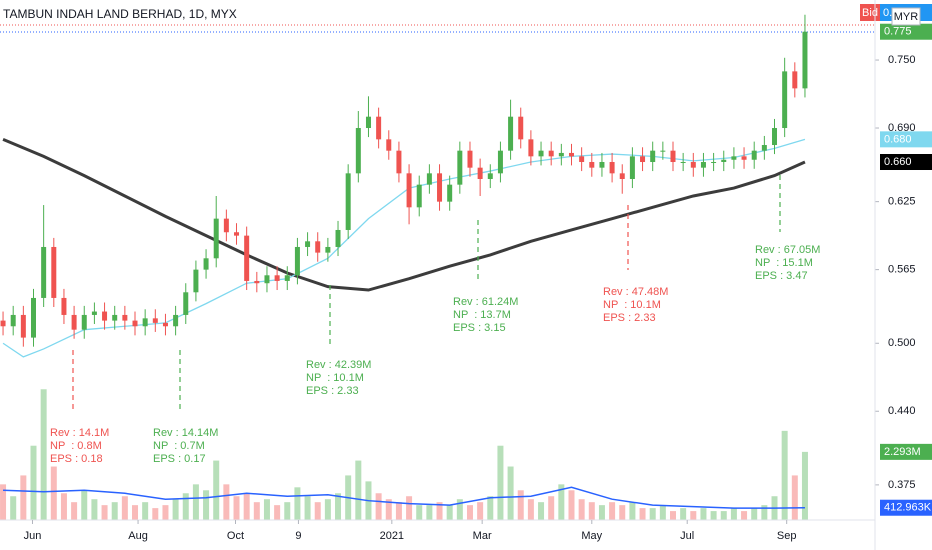 Image resolution: width=932 pixels, height=550 pixels. I want to click on earnings-text: Rev : 61.24M, so click(485, 302).